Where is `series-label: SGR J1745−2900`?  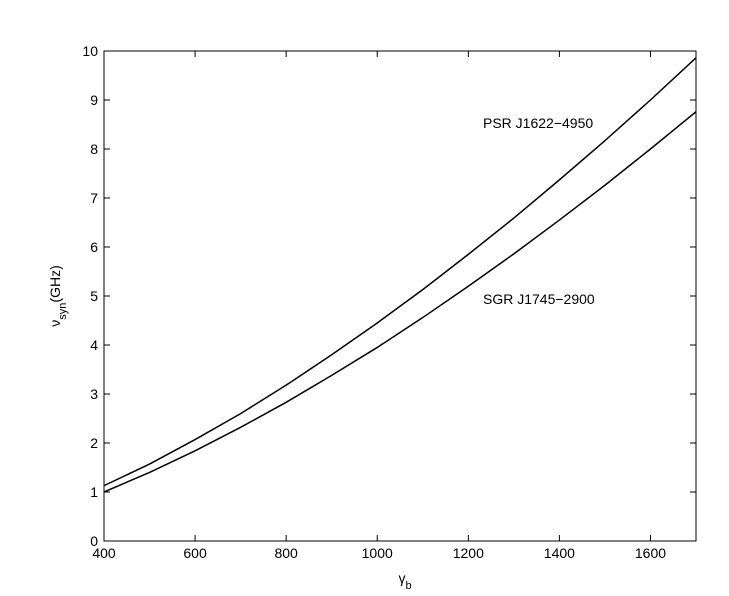 series-label: SGR J1745−2900 is located at coordinates (539, 299).